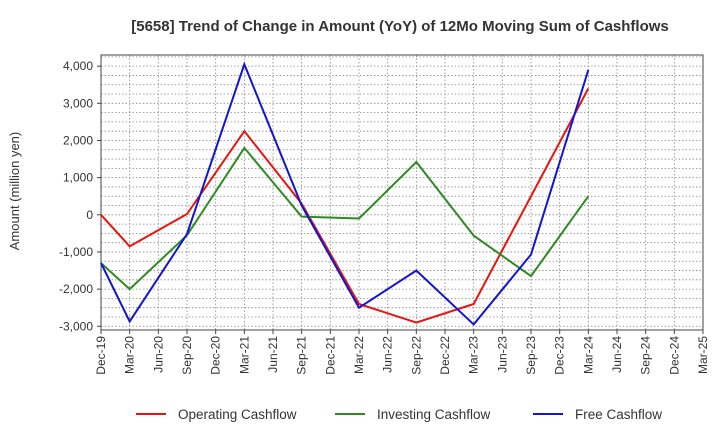 This screenshot has height=440, width=720. What do you see at coordinates (646, 355) in the screenshot?
I see `x-tick-label: Sep-24` at bounding box center [646, 355].